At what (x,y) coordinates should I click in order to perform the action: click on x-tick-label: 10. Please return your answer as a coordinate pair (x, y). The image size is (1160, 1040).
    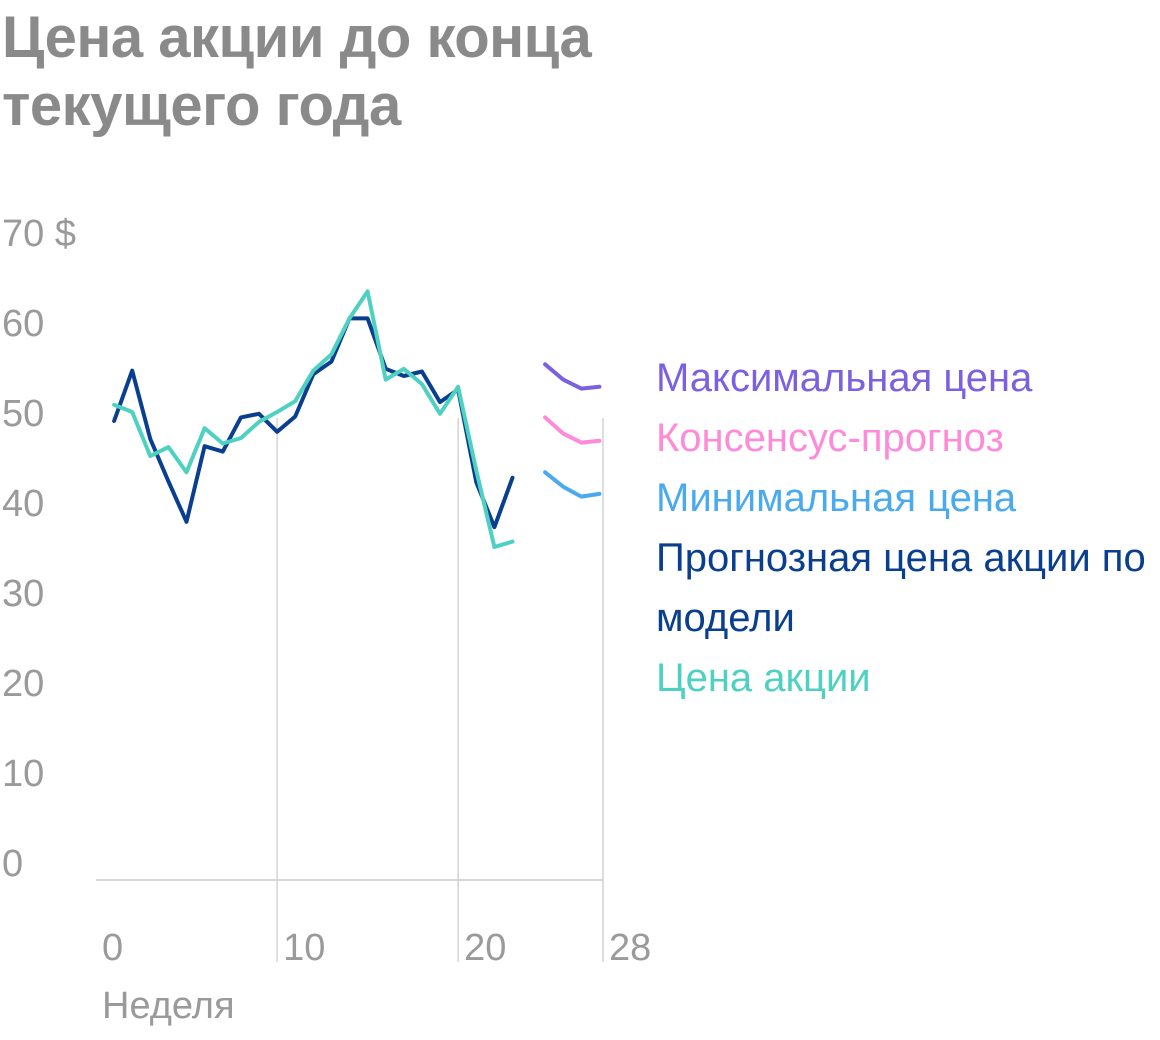
    Looking at the image, I should click on (304, 948).